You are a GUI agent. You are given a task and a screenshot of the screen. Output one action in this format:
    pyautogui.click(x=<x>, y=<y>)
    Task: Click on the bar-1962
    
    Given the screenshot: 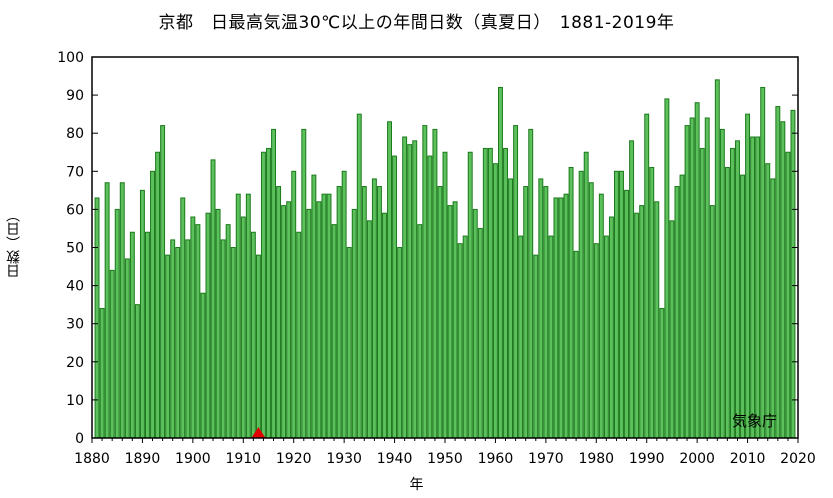 What is the action you would take?
    pyautogui.click(x=505, y=293)
    